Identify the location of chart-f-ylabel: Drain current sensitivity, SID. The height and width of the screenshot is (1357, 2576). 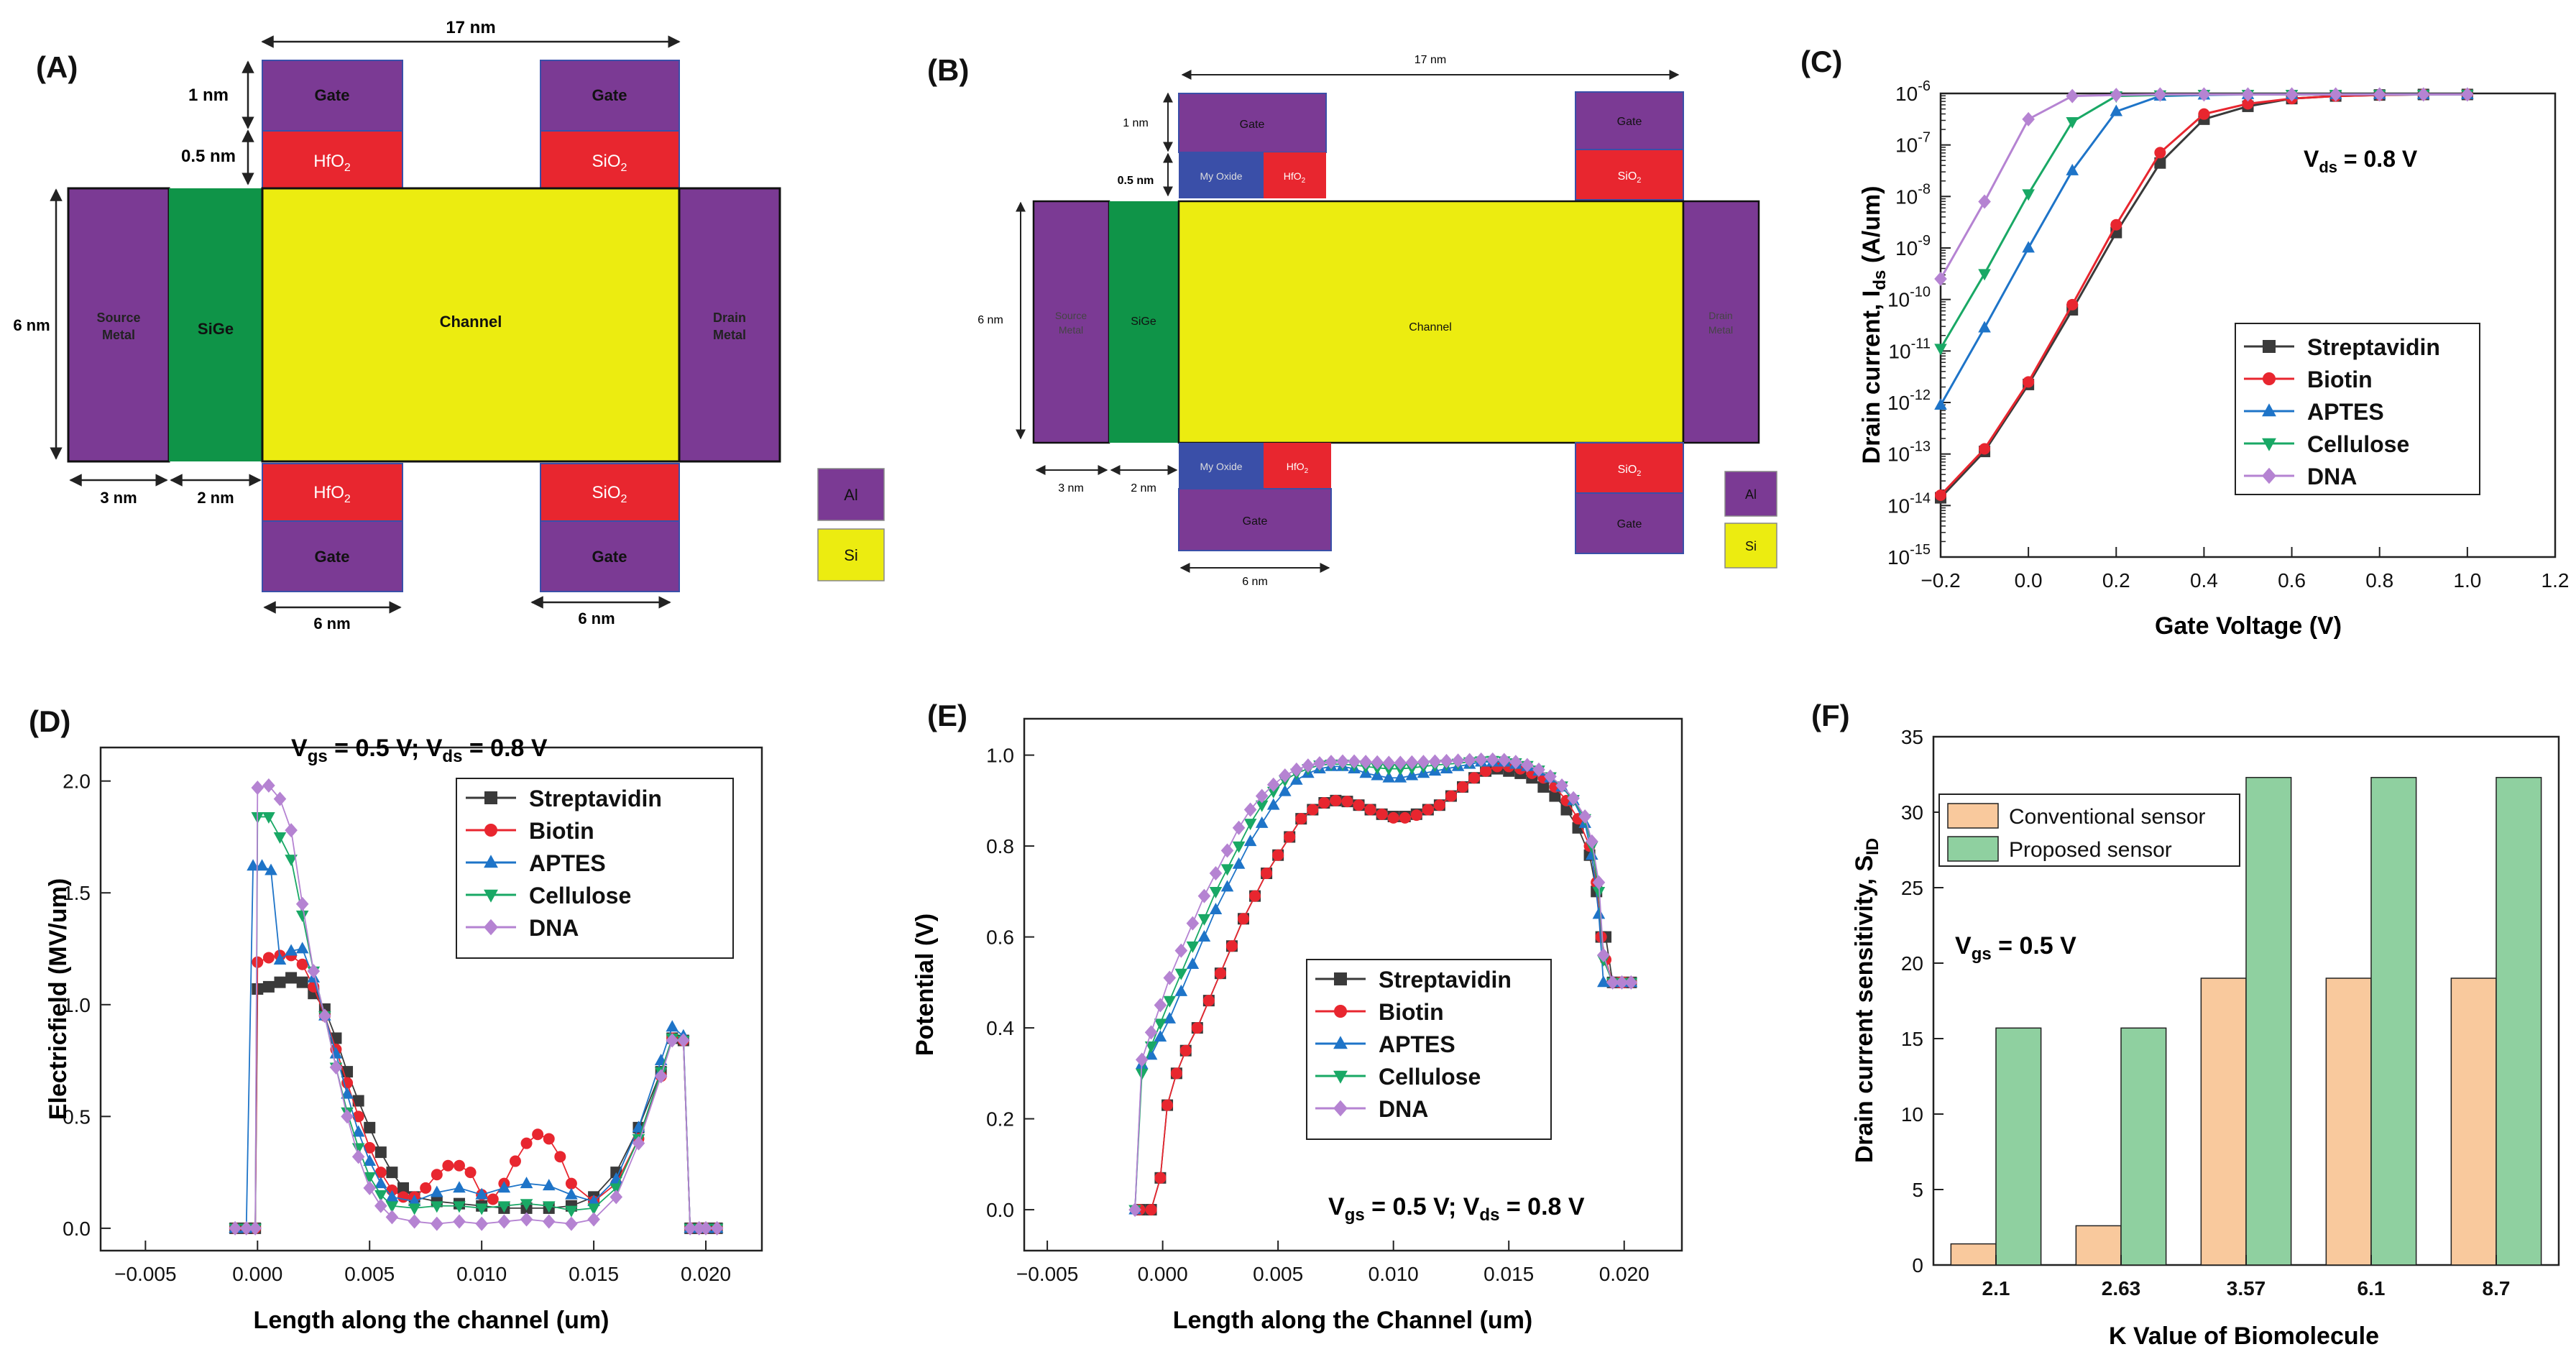
(1866, 1000).